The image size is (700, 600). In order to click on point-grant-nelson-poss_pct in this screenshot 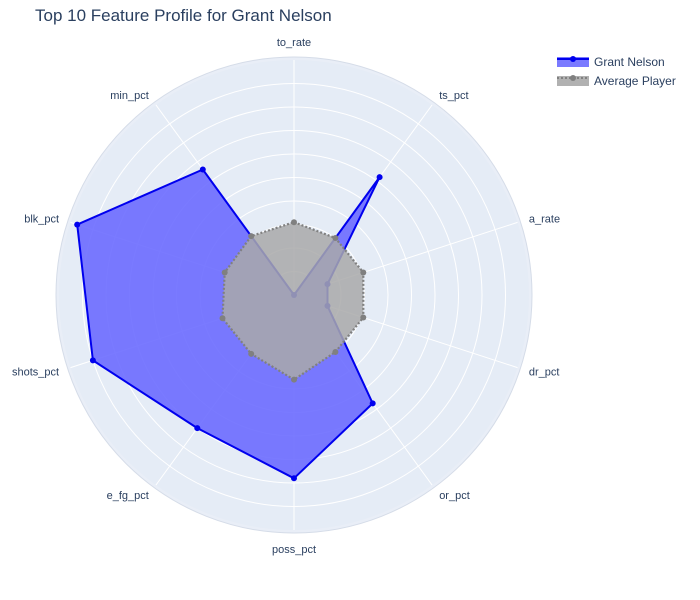, I will do `click(294, 478)`.